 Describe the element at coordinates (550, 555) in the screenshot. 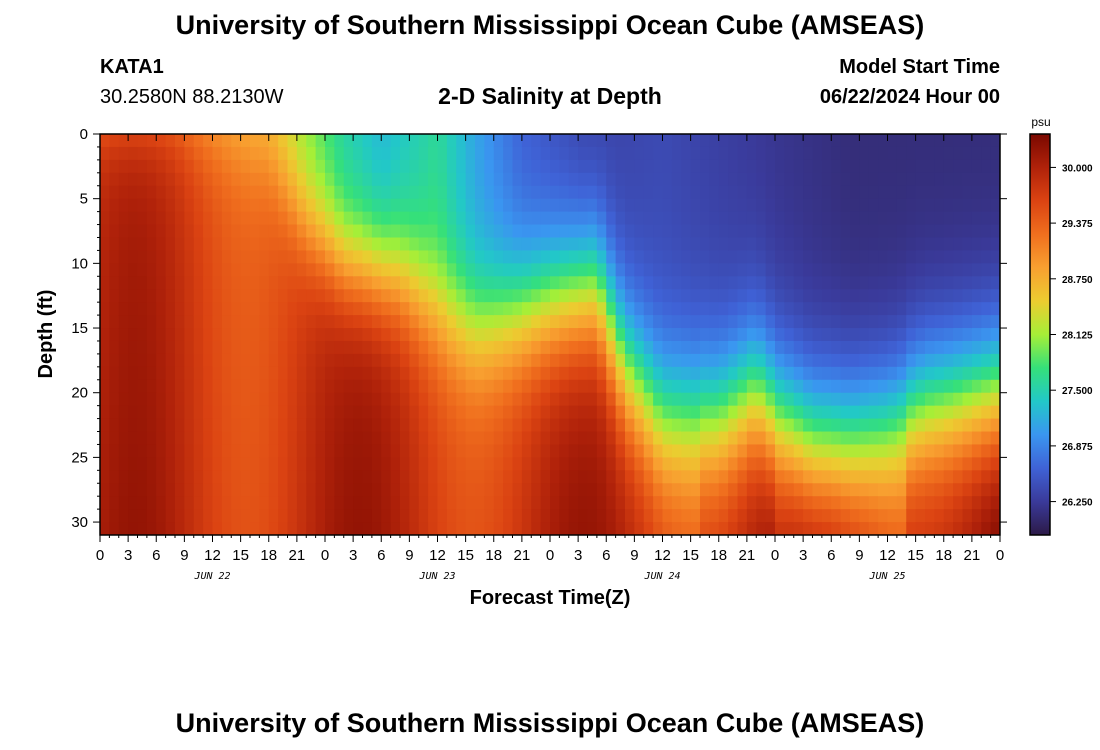

I see `x-tick-label: 0` at that location.